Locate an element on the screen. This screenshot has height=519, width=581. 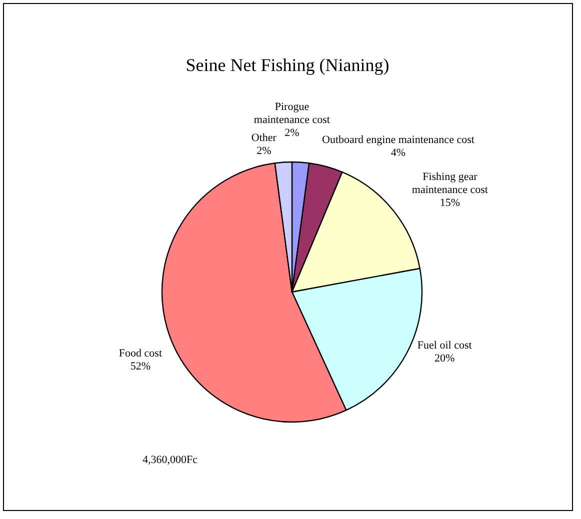
slice-label: Outboard engine maintenance cost is located at coordinates (398, 140).